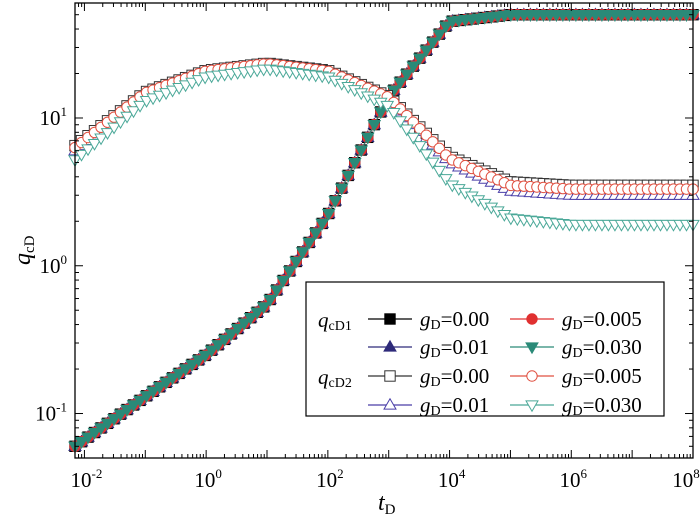 This screenshot has width=700, height=520. I want to click on x-tick-label: 10⁶, so click(574, 479).